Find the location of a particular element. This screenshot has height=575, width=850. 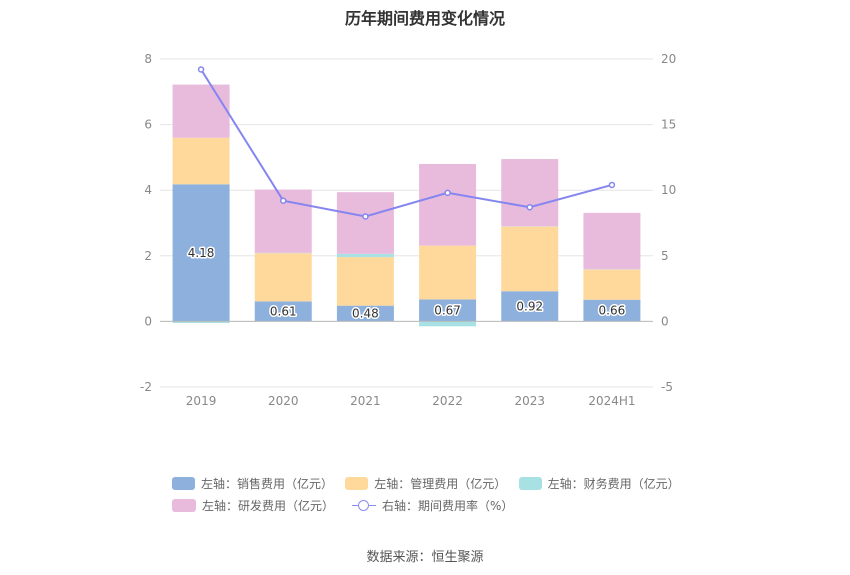

legend-swatch-admin is located at coordinates (357, 483).